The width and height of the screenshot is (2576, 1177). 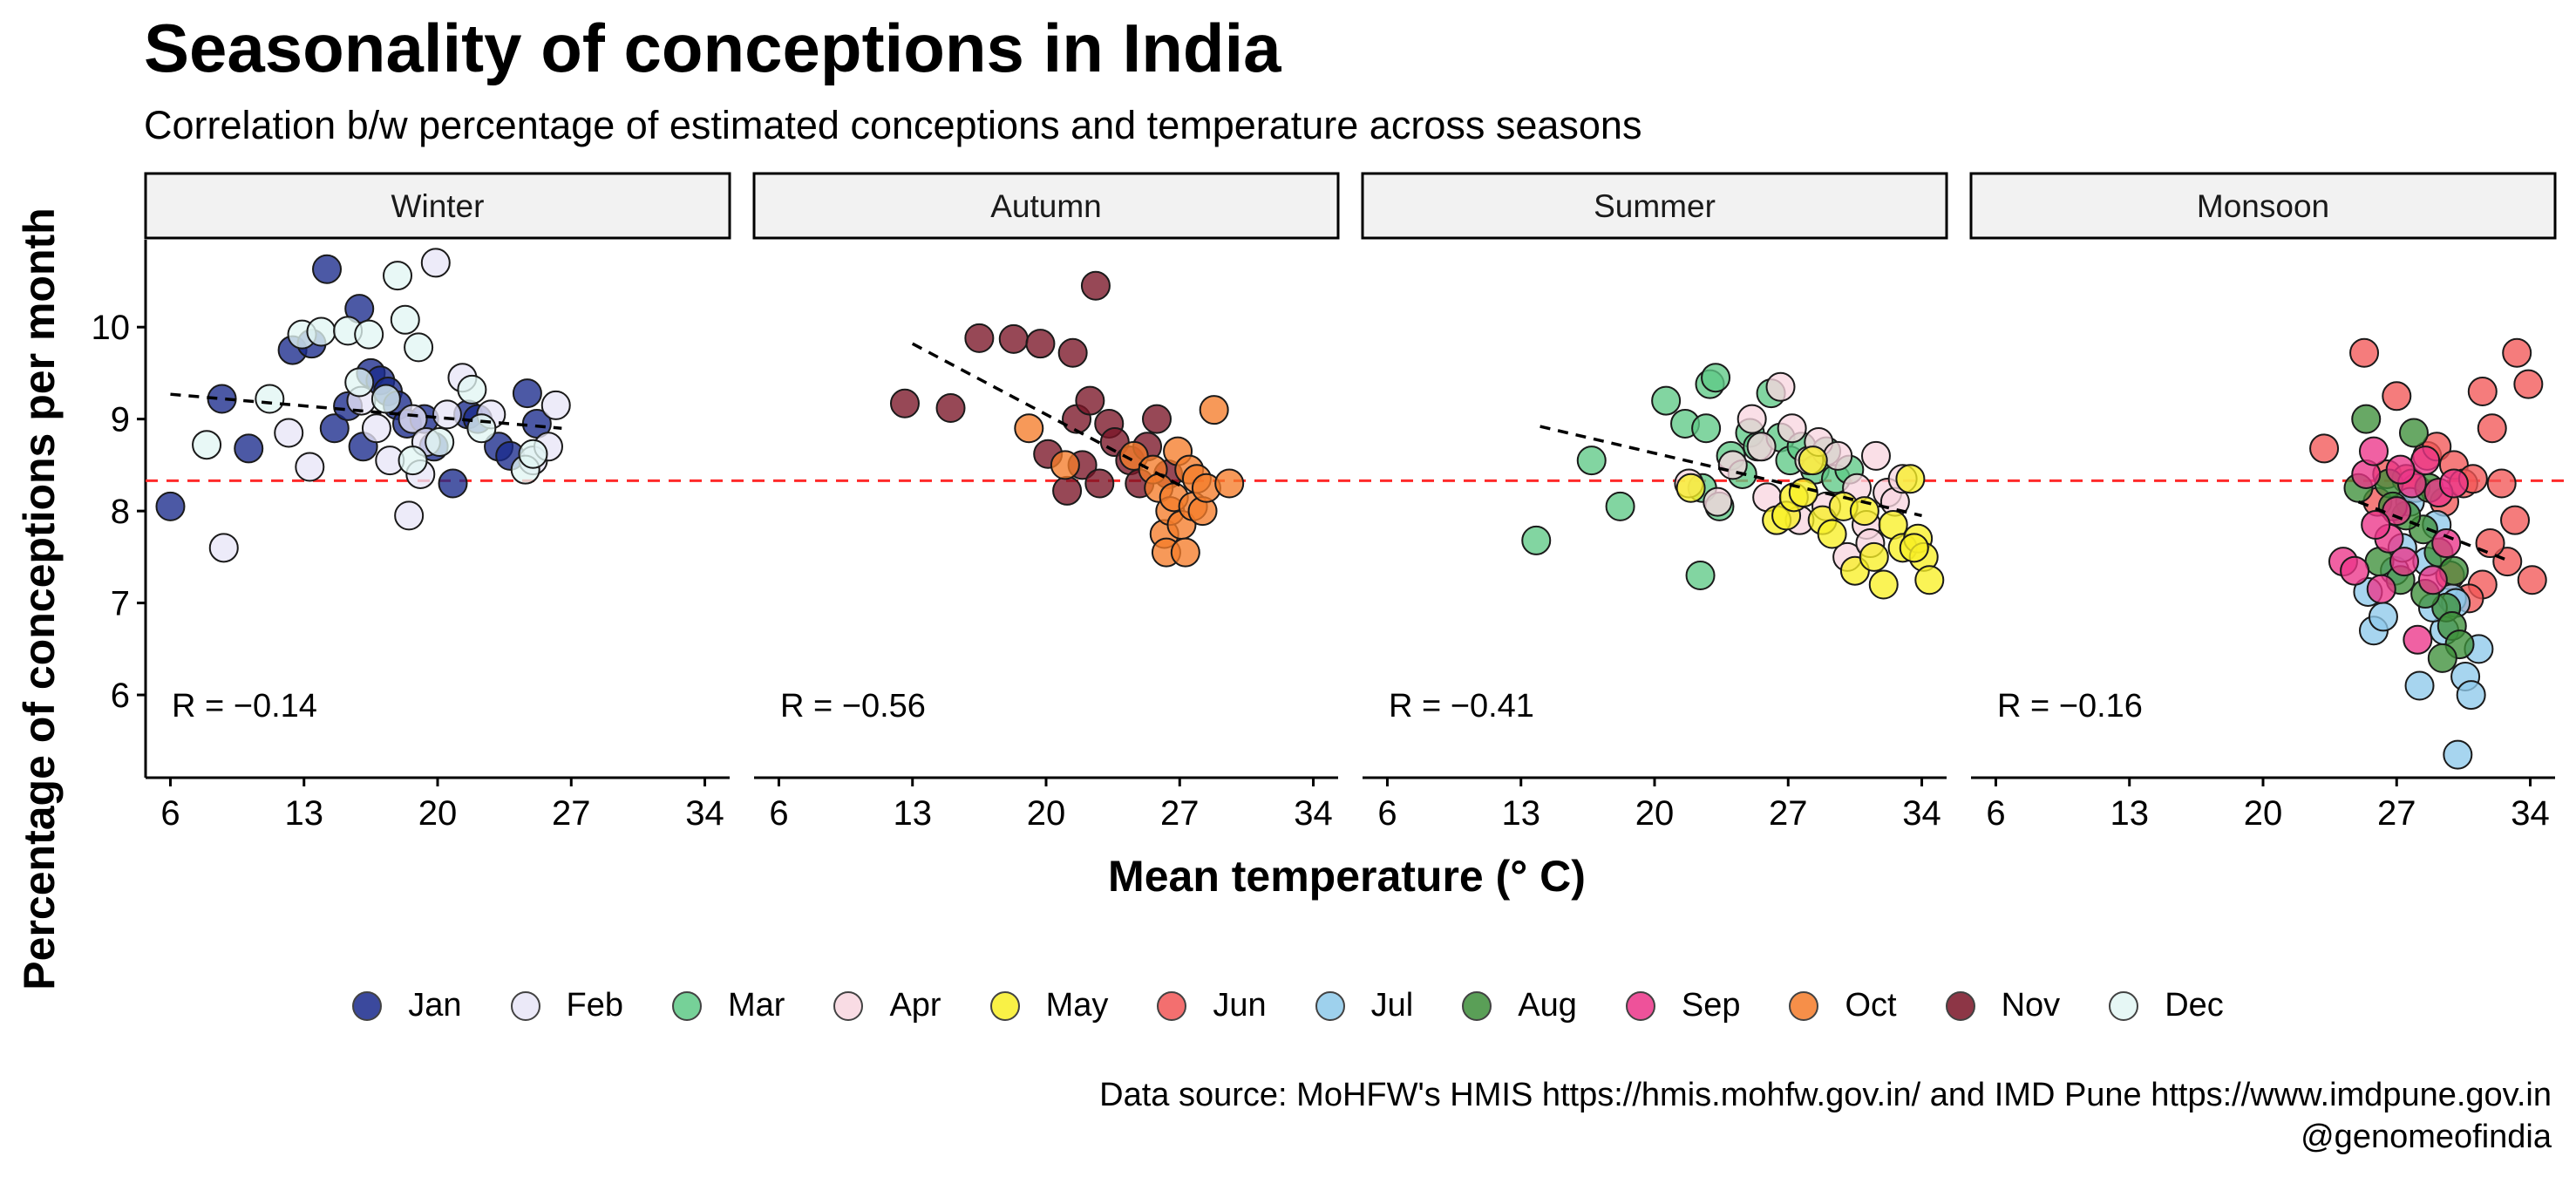 What do you see at coordinates (2194, 1005) in the screenshot?
I see `legend-label: Dec` at bounding box center [2194, 1005].